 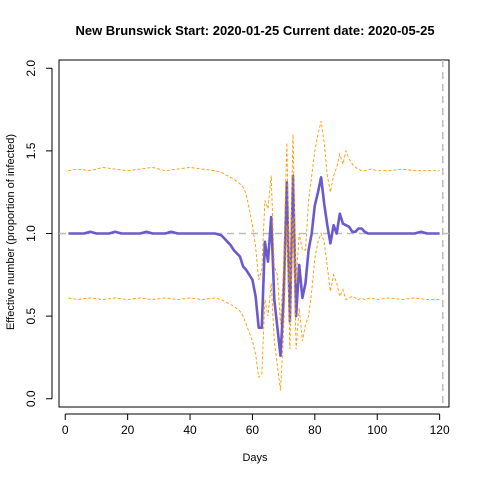 I want to click on y-tick-label: 1.5, so click(x=31, y=150).